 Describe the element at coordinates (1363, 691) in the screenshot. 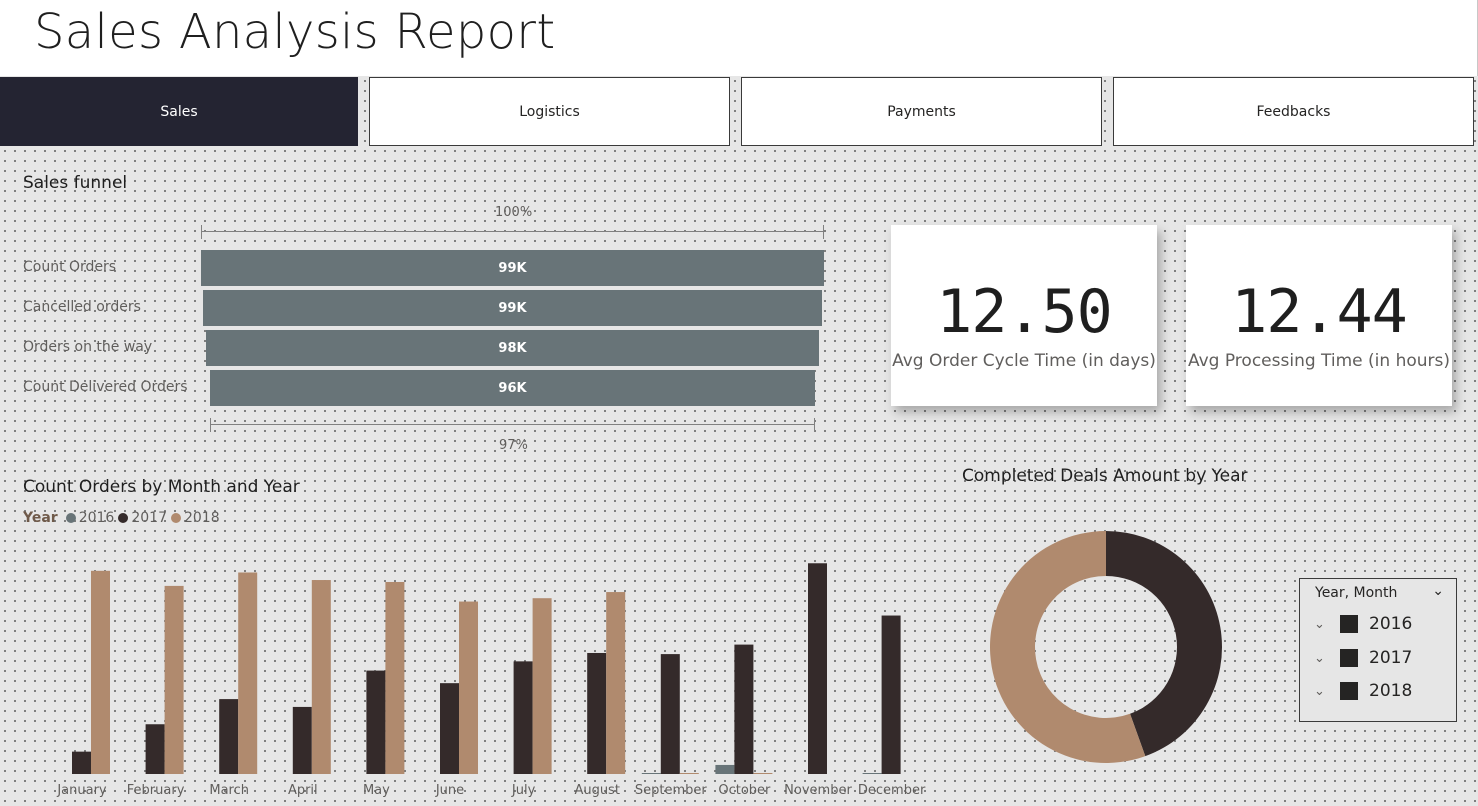

I see `slicer-item-2018: ⌄ 2018` at that location.